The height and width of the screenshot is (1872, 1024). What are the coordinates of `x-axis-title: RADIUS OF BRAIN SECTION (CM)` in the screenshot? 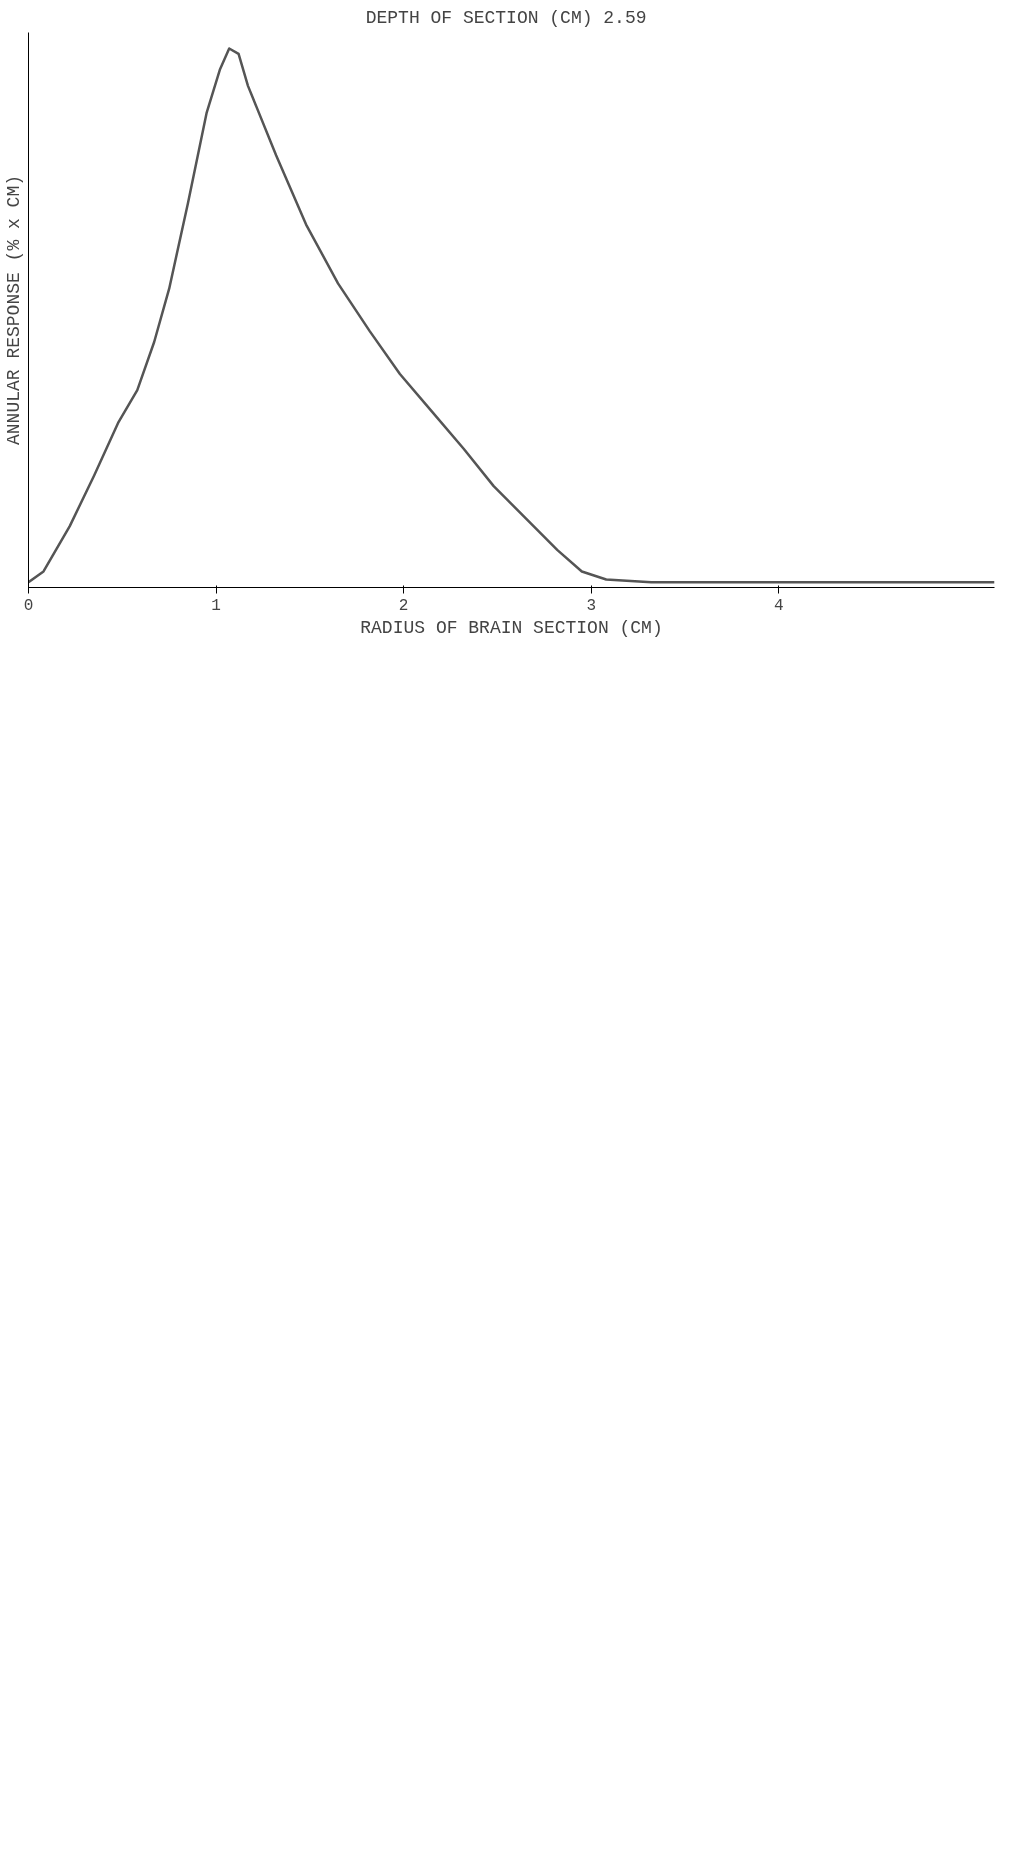 It's located at (511, 627).